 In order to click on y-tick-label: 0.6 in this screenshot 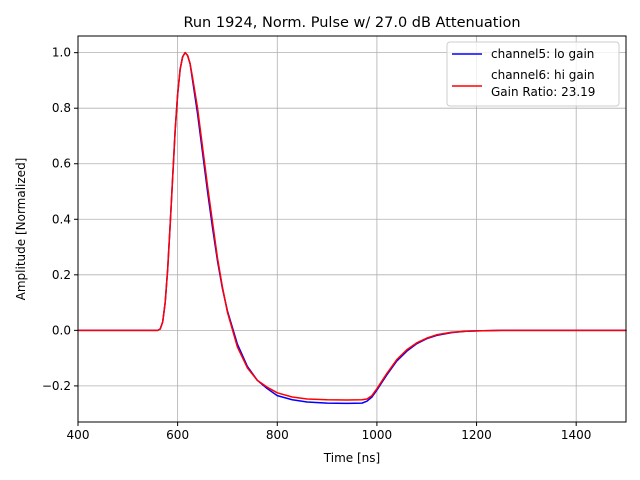, I will do `click(61, 164)`.